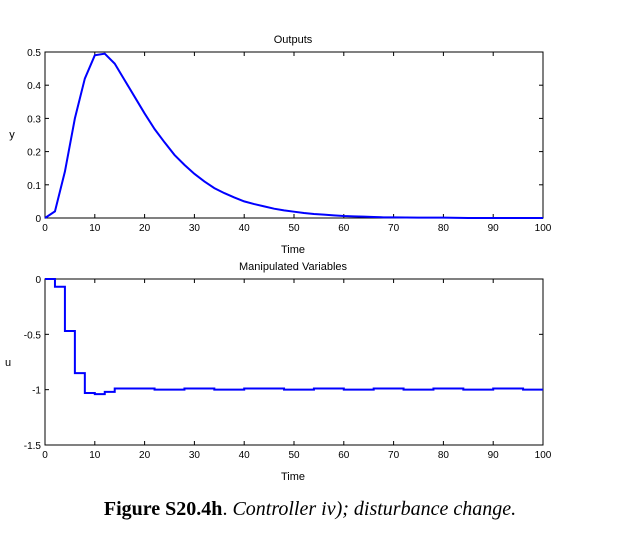  I want to click on manipulated-x-tick-label: 50, so click(294, 455).